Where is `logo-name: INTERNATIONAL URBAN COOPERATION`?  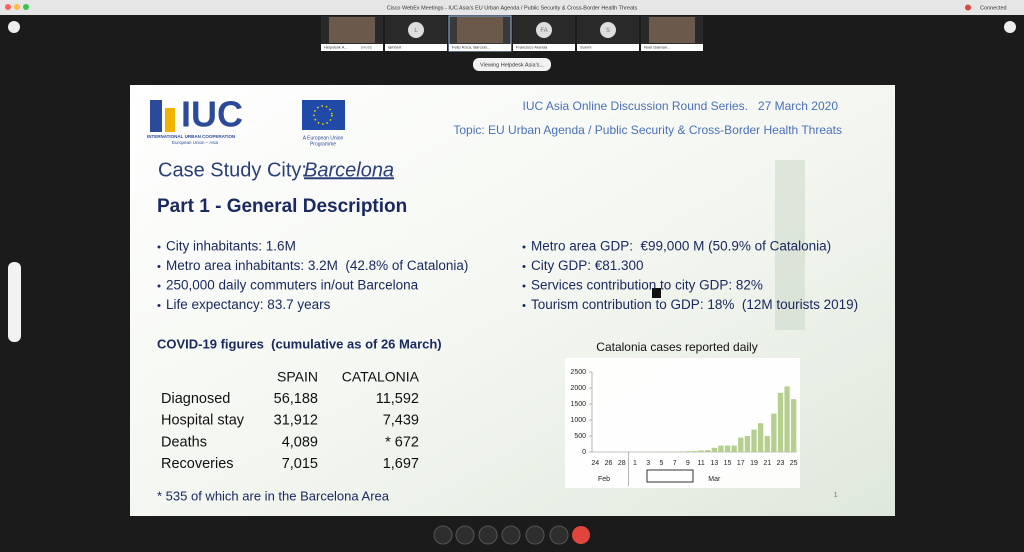 logo-name: INTERNATIONAL URBAN COOPERATION is located at coordinates (191, 136).